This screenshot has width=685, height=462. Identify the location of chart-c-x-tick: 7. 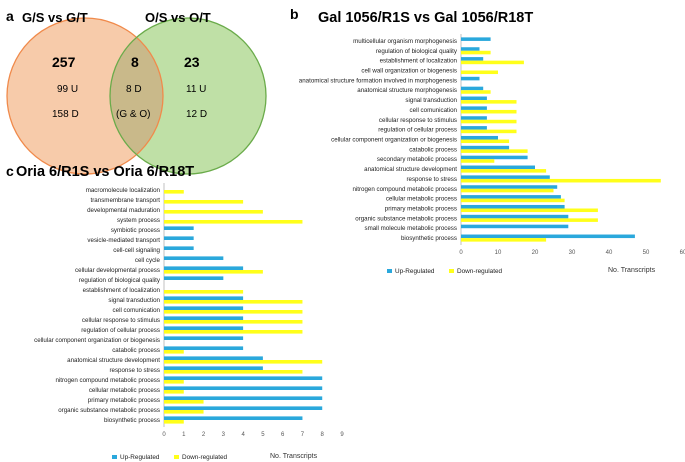
(303, 435).